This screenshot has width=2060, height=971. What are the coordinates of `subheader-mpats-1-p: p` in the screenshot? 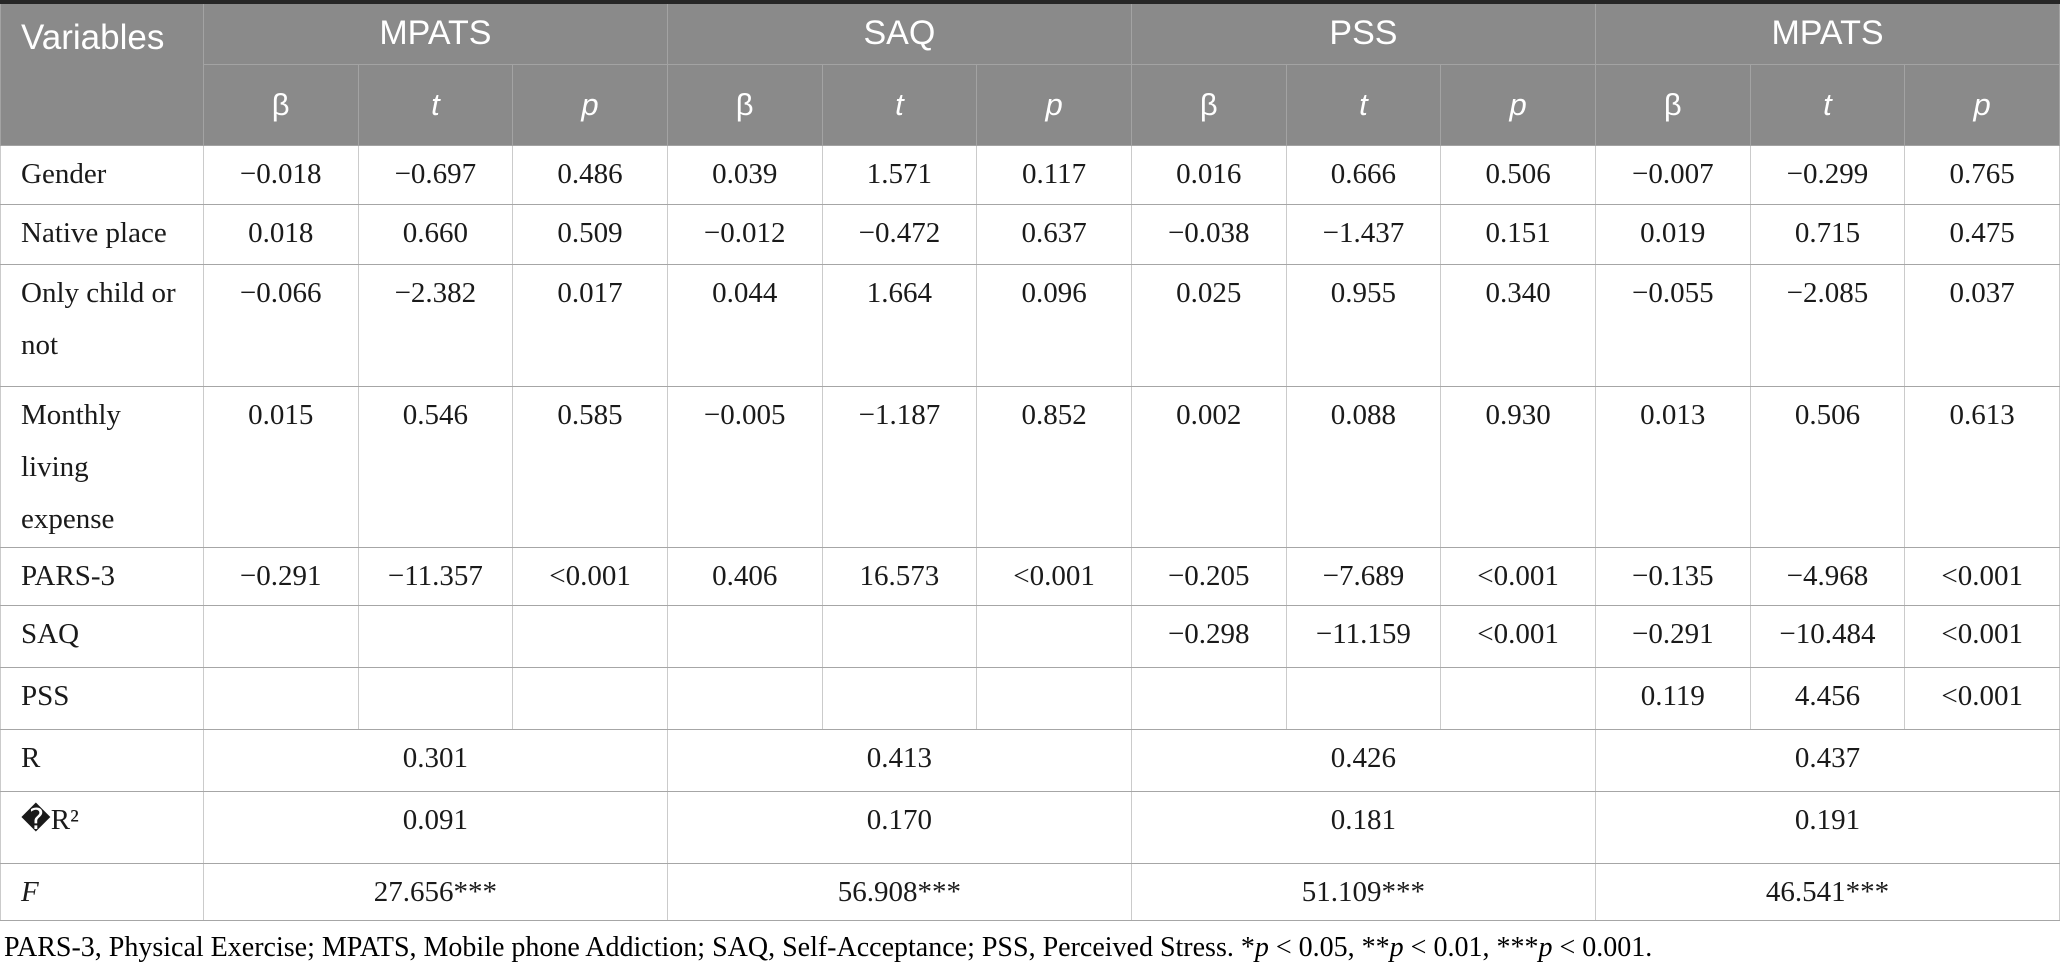 It's located at (590, 104).